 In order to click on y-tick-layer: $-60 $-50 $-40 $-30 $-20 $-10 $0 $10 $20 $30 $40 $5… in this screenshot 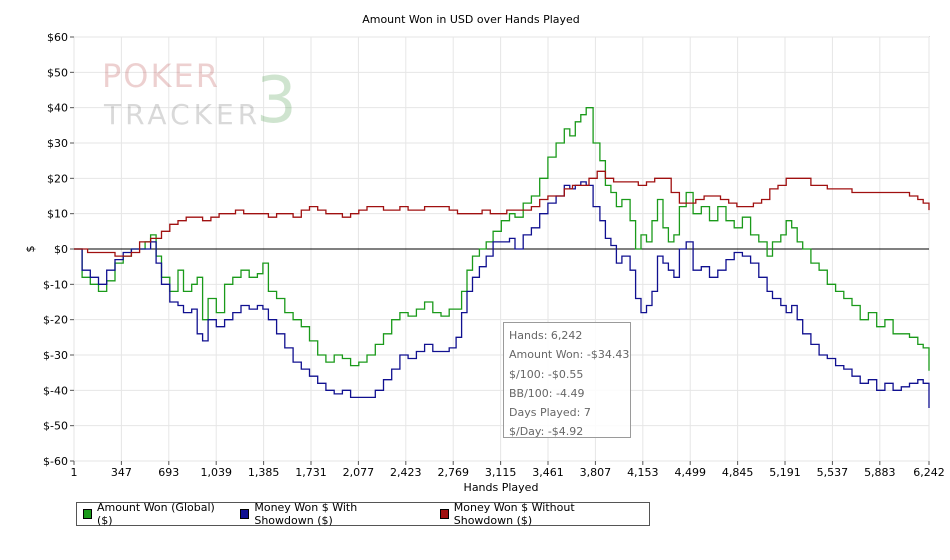, I will do `click(58, 249)`.